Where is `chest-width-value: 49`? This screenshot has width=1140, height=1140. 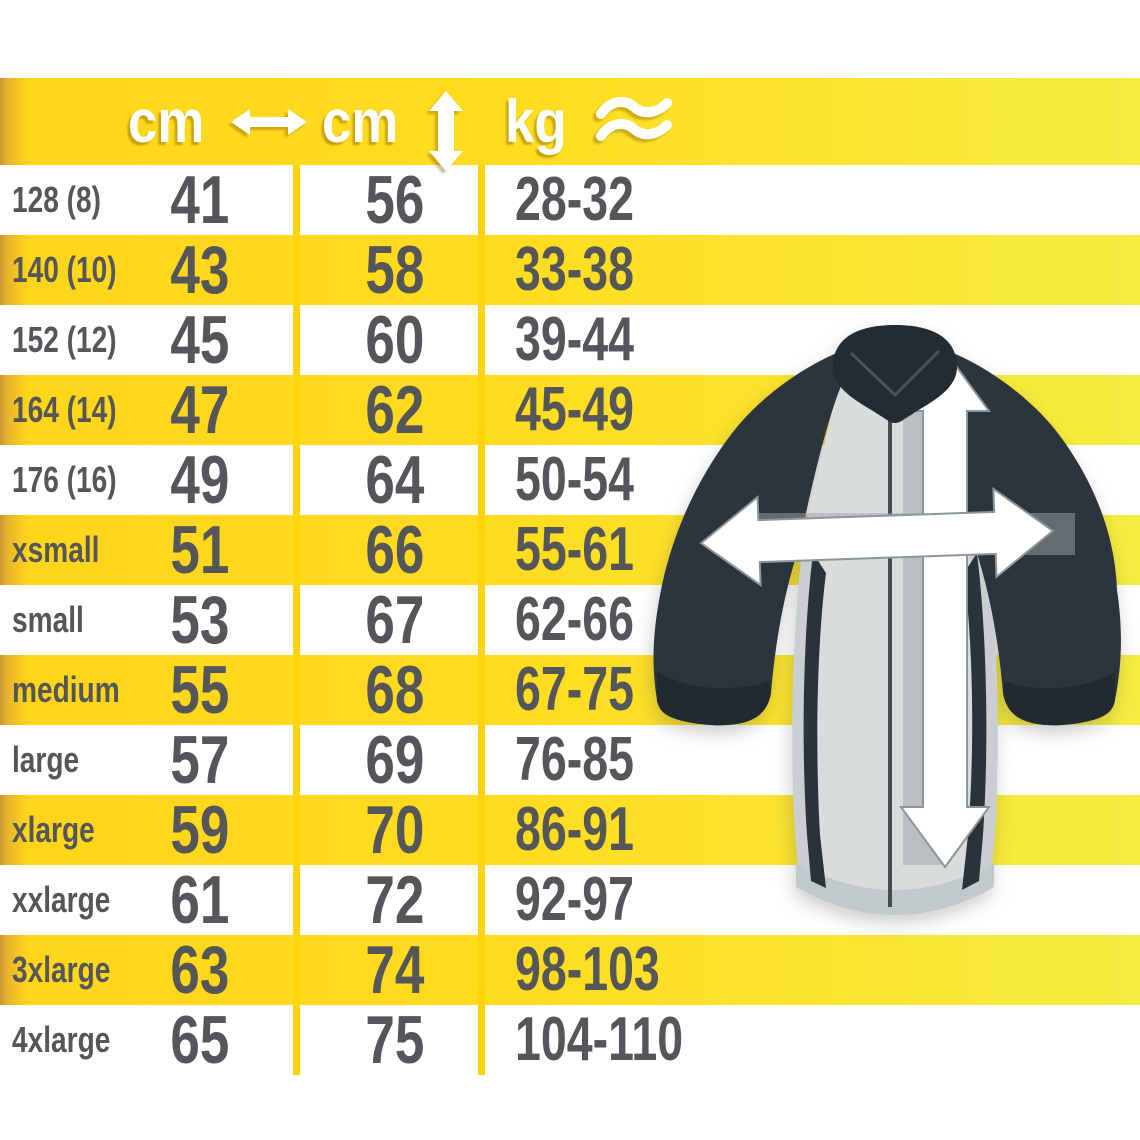
chest-width-value: 49 is located at coordinates (199, 480).